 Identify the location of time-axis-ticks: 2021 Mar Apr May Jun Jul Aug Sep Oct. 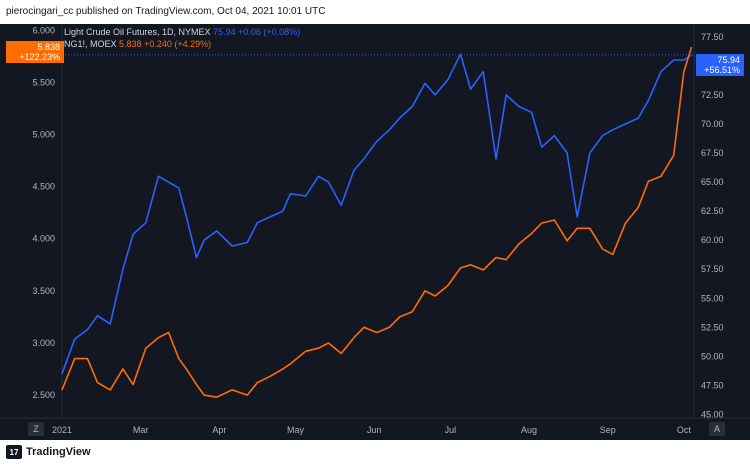
(371, 430).